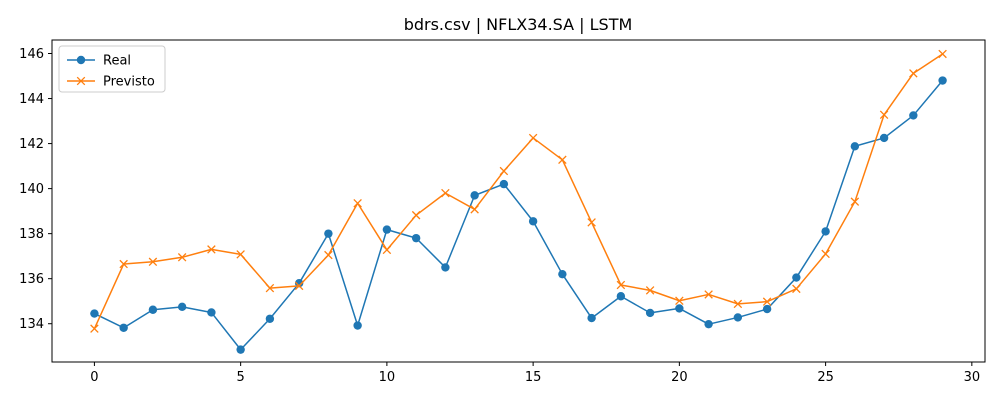 This screenshot has width=1000, height=400. What do you see at coordinates (533, 377) in the screenshot?
I see `x-tick-label: 15` at bounding box center [533, 377].